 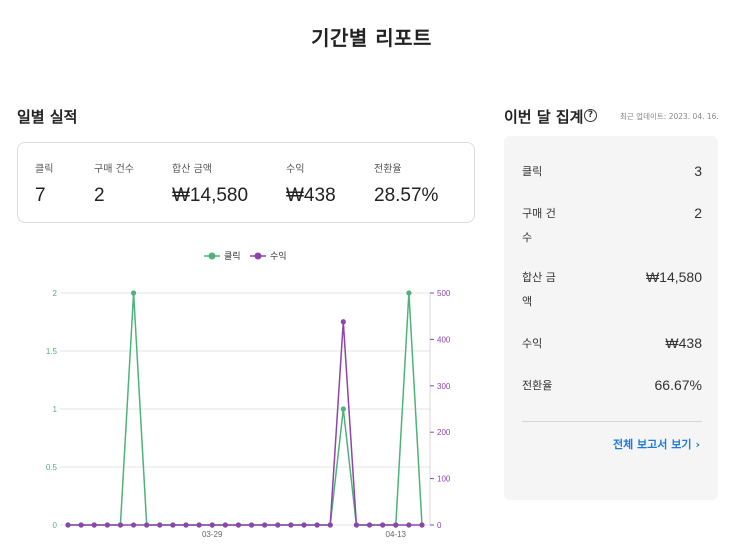 I want to click on stat-total-amount: 합산 금액 ₩14,580, so click(x=210, y=183).